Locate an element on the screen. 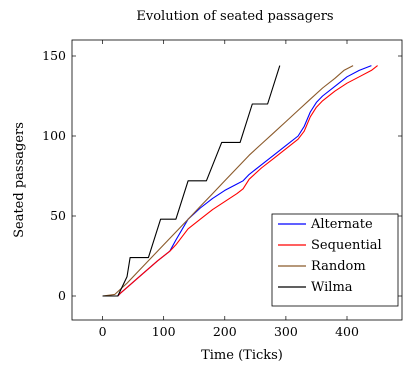 The width and height of the screenshot is (403, 369). legend: Alternate Sequential Random Wilma is located at coordinates (335, 260).